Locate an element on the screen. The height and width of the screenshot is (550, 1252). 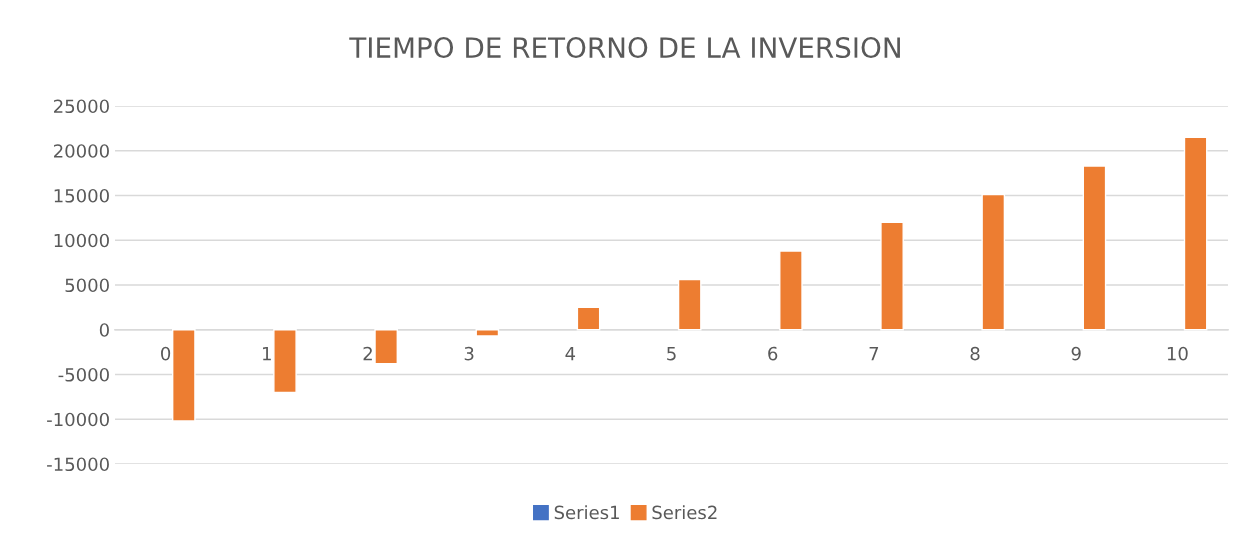
x-tick-label: 10 is located at coordinates (1177, 353).